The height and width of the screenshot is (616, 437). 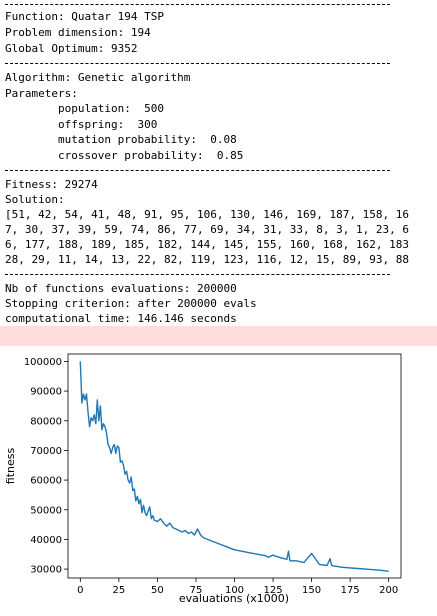 I want to click on dimension-line: Problem dimension: 194, so click(x=78, y=32).